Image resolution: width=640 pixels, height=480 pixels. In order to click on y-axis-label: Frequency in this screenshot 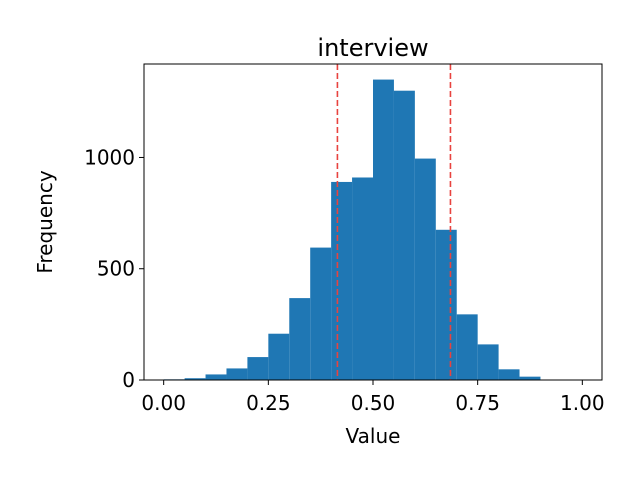, I will do `click(45, 221)`.